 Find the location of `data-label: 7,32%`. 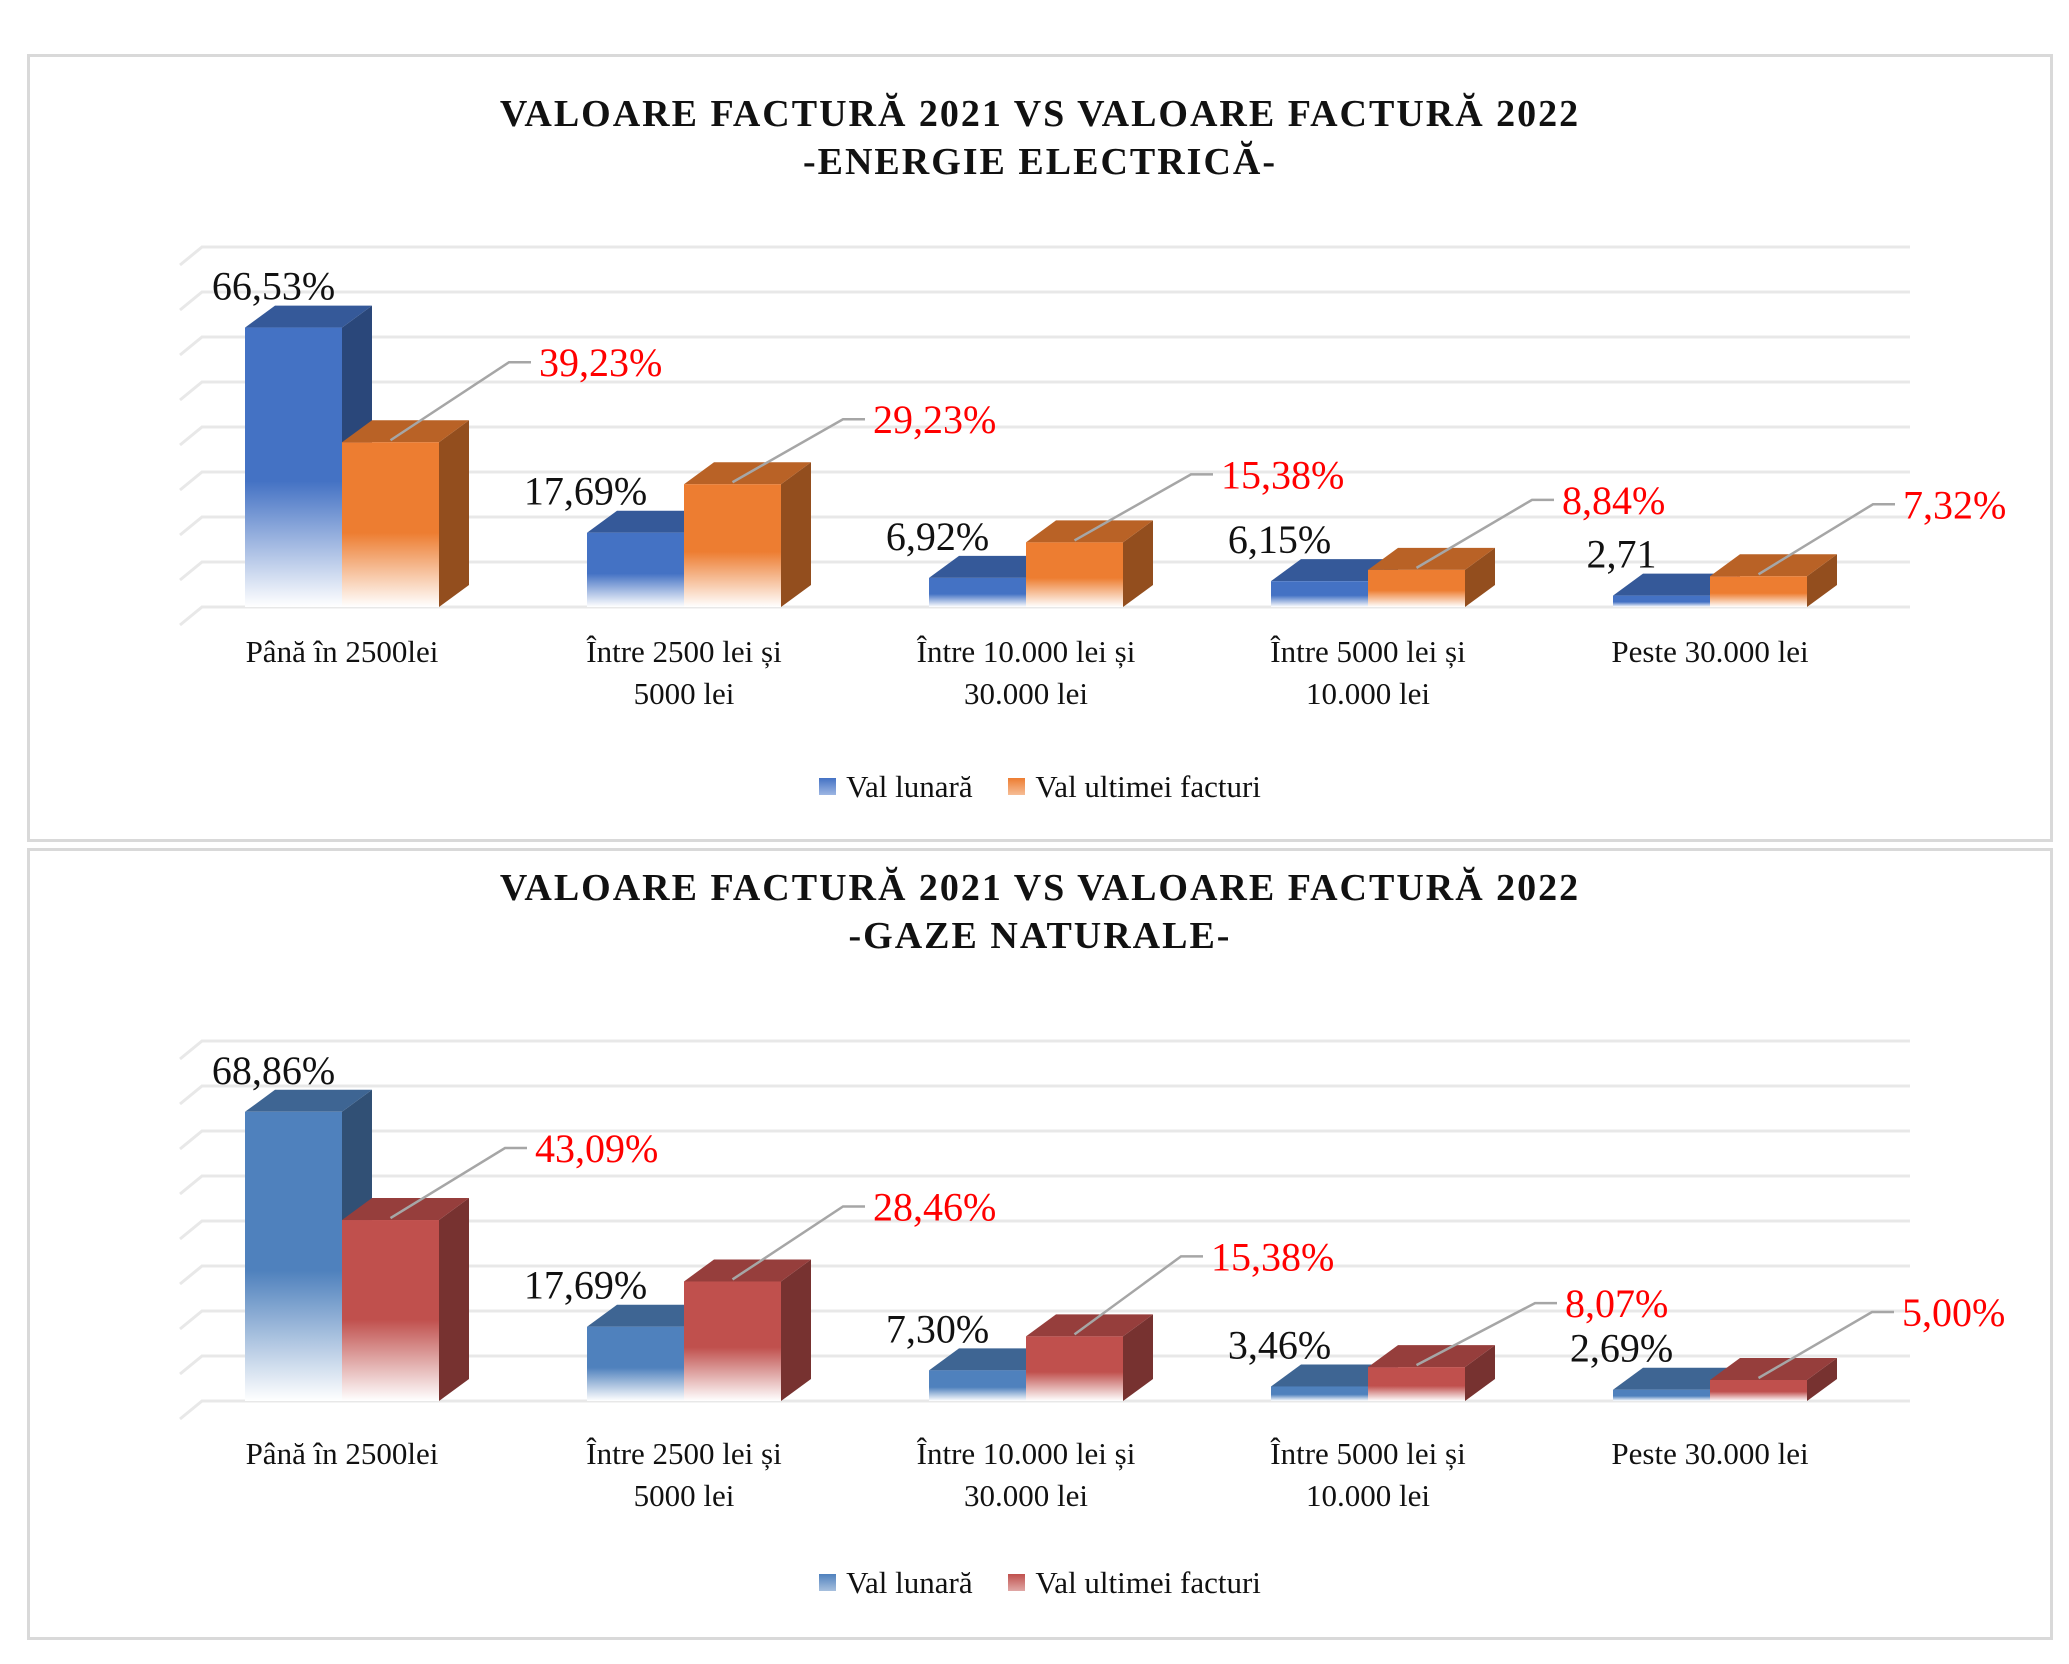

data-label: 7,32% is located at coordinates (1954, 504).